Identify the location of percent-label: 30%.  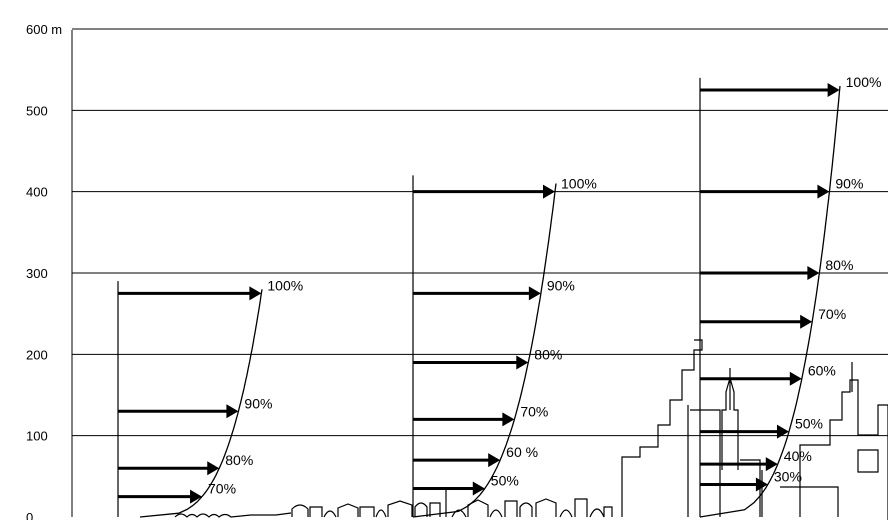
(788, 476).